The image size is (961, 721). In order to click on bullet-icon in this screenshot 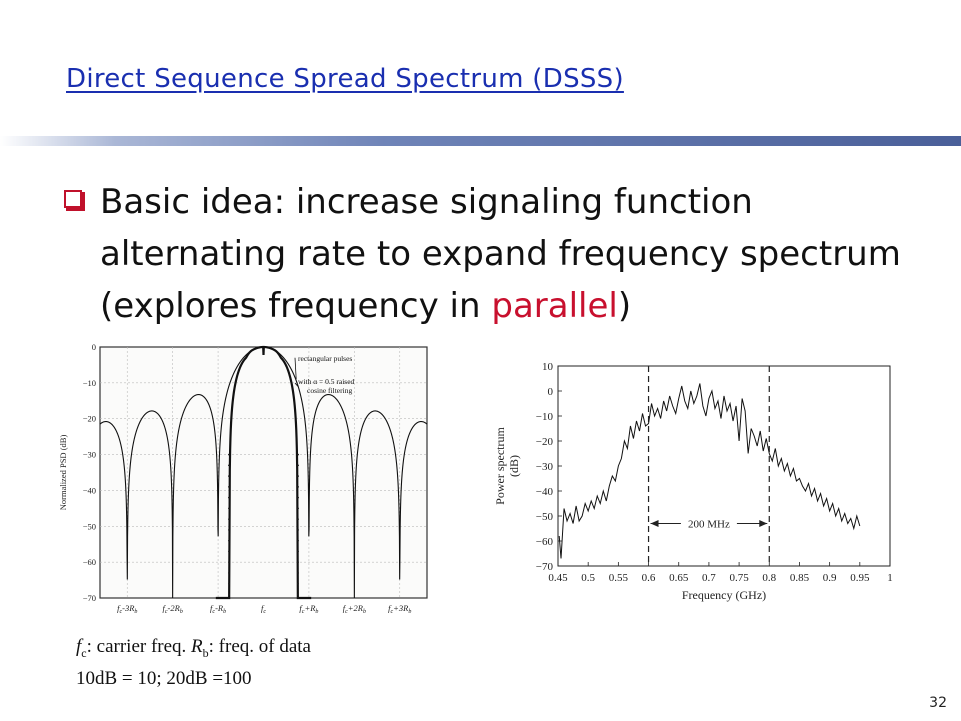, I will do `click(74, 200)`.